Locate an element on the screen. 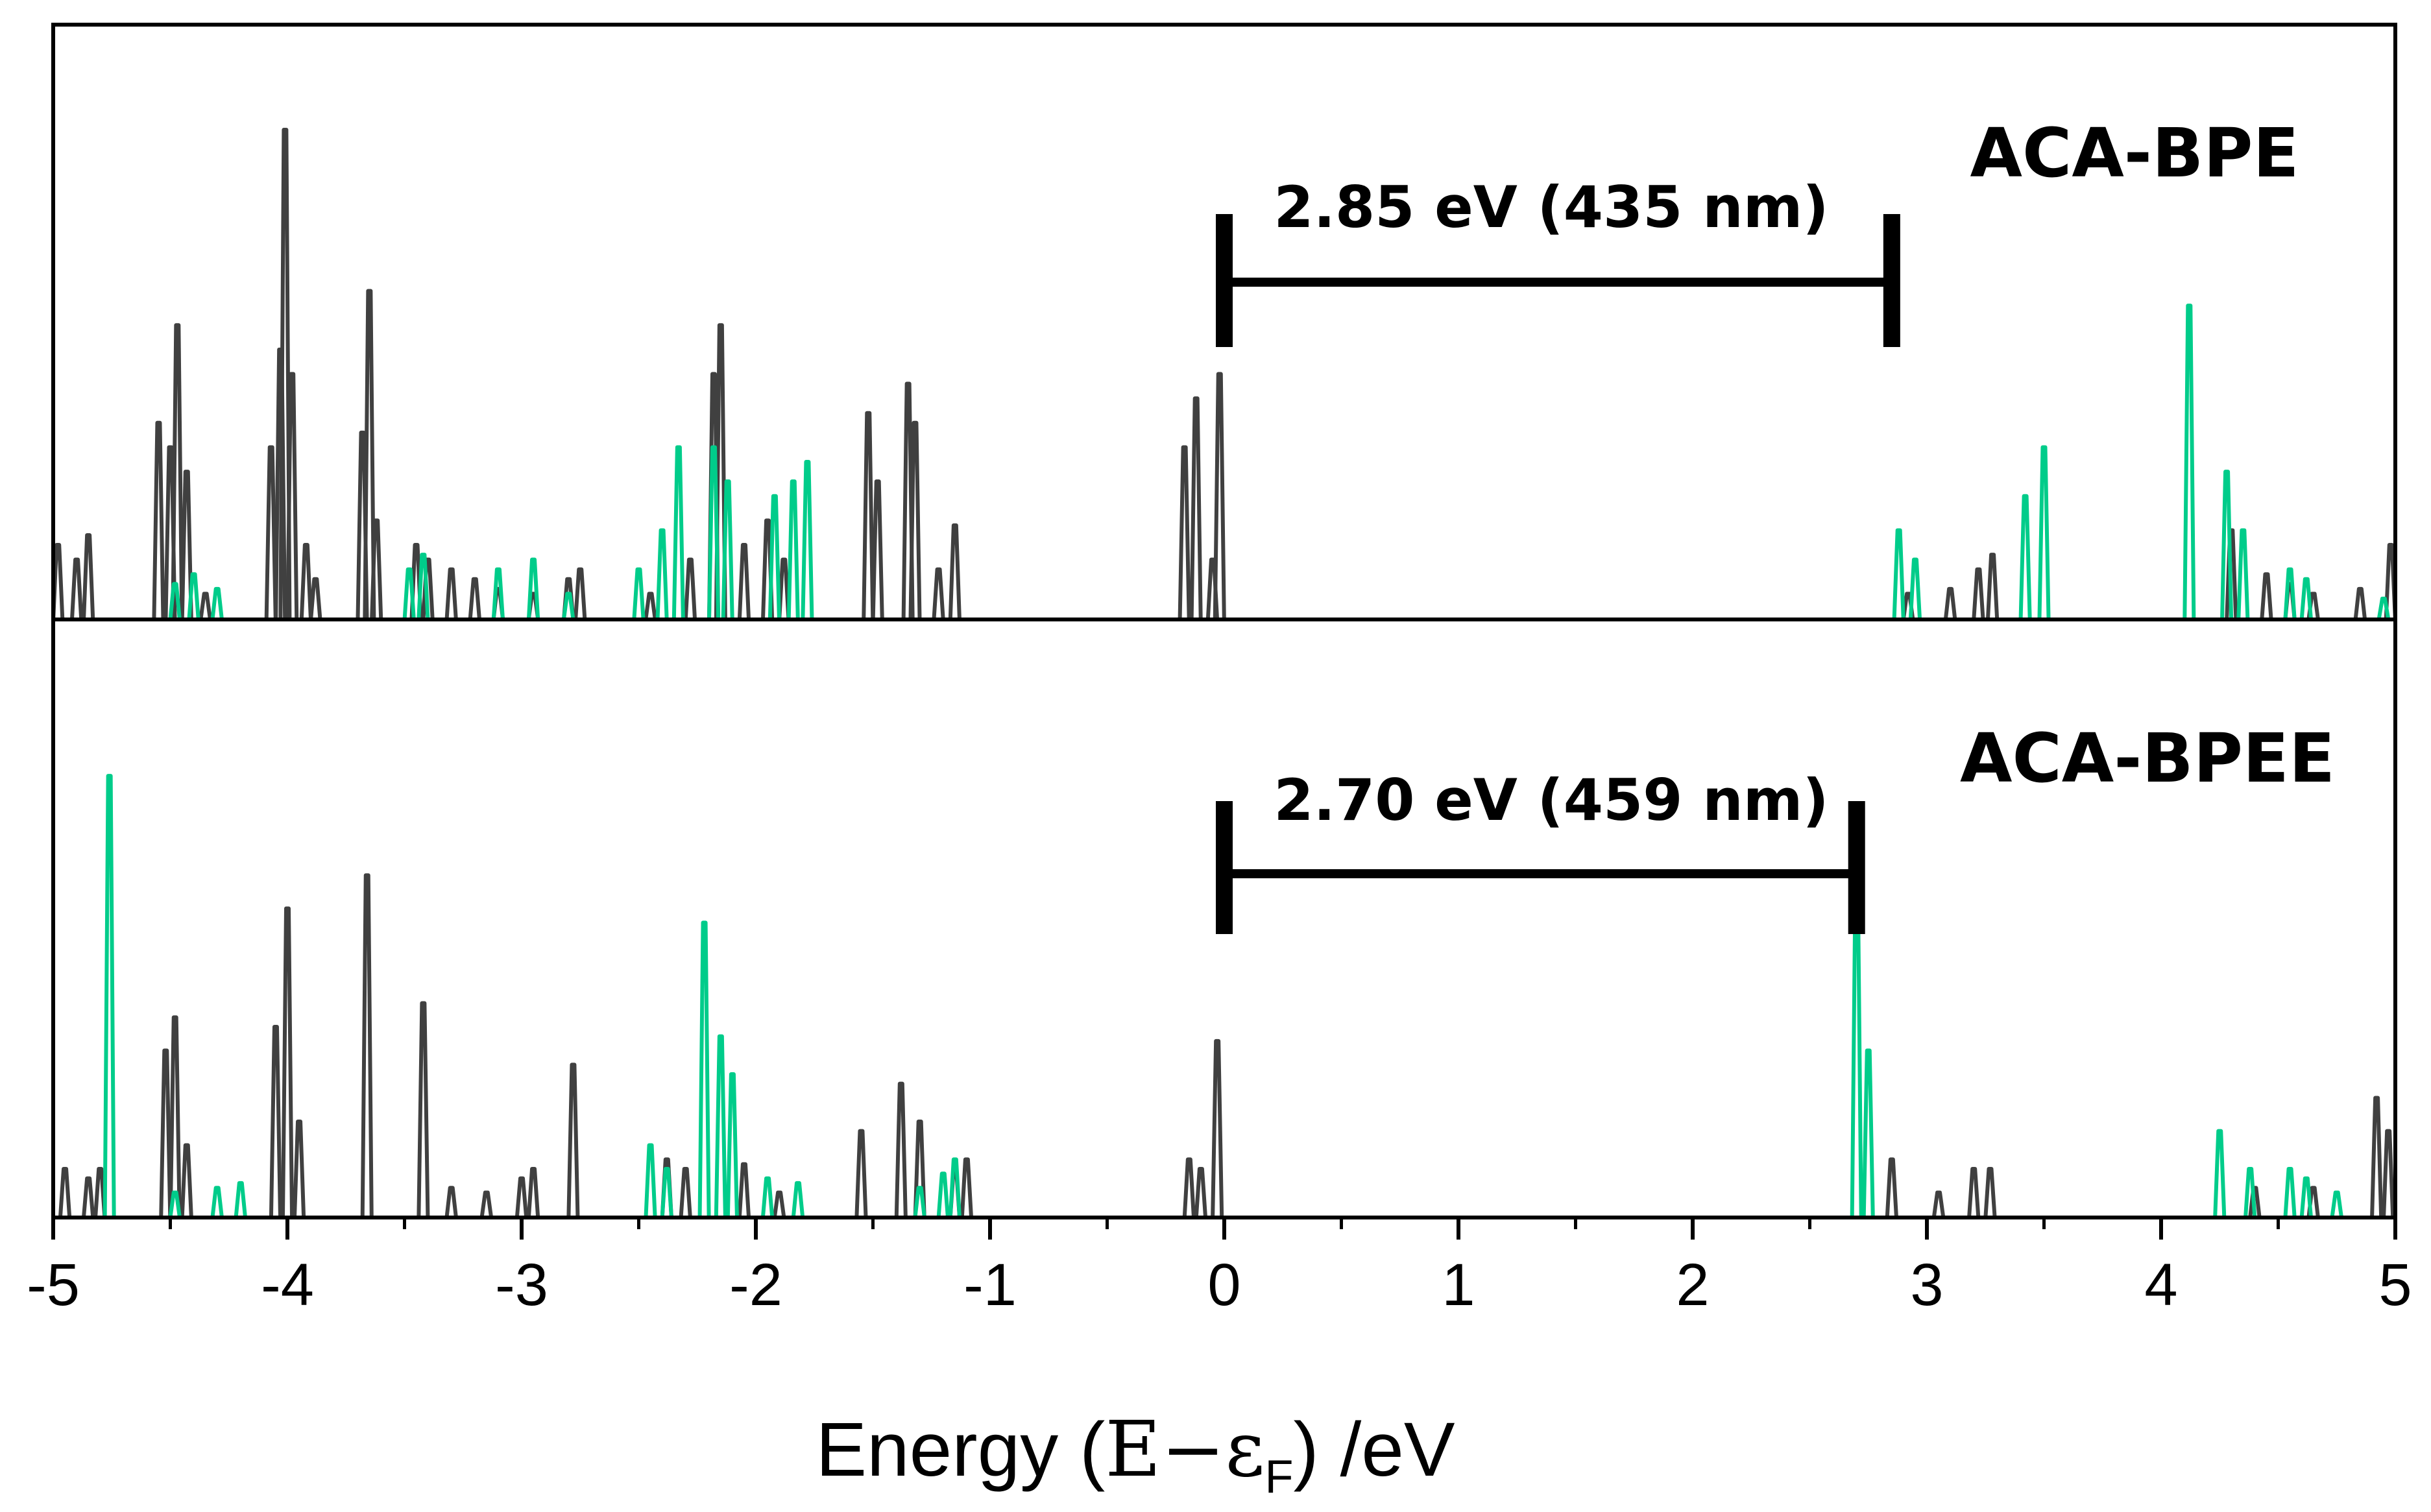 This screenshot has width=2431, height=1512. x-tick-label: -4 is located at coordinates (287, 1285).